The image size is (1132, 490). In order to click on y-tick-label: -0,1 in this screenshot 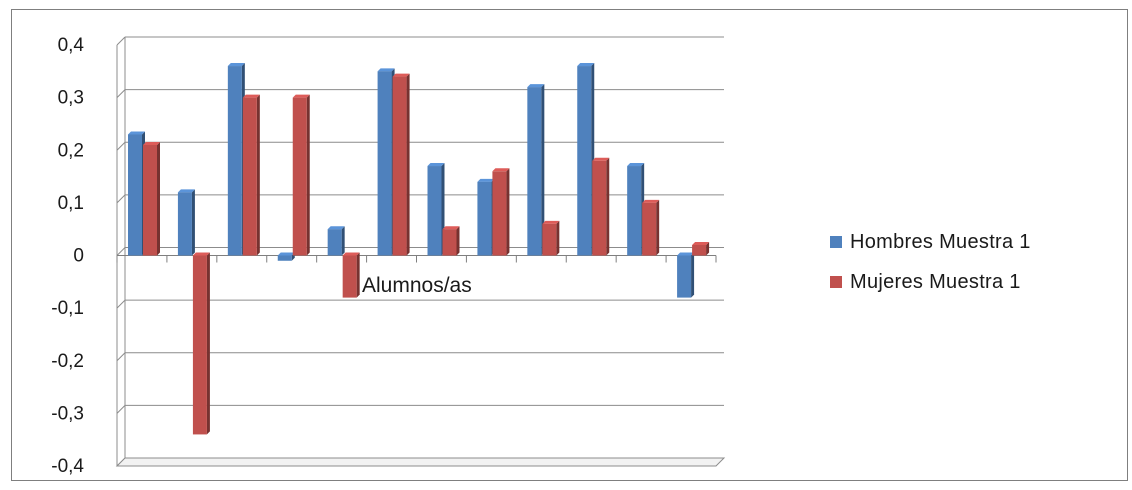, I will do `click(67, 308)`.